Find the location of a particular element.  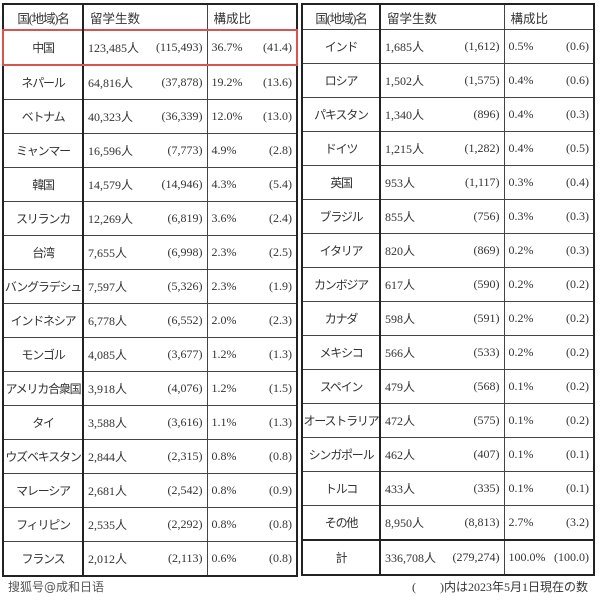

ratio: 0.5% is located at coordinates (521, 46).